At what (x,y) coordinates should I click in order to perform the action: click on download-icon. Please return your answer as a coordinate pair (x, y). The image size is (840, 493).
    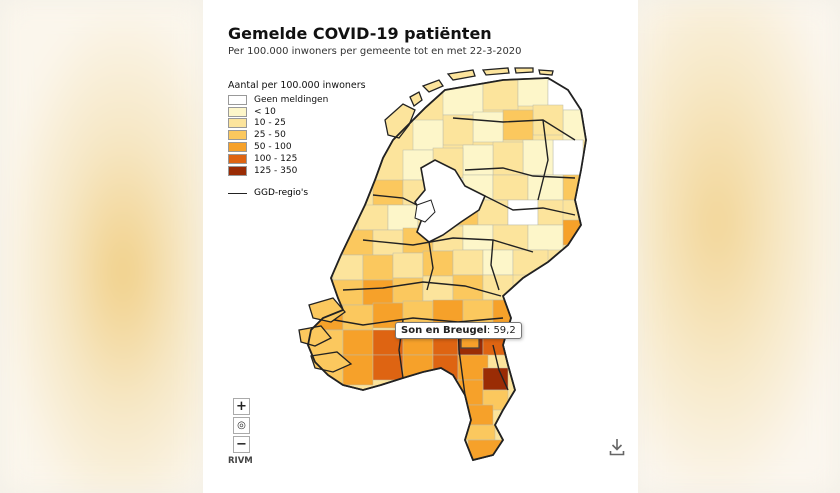
    Looking at the image, I should click on (617, 447).